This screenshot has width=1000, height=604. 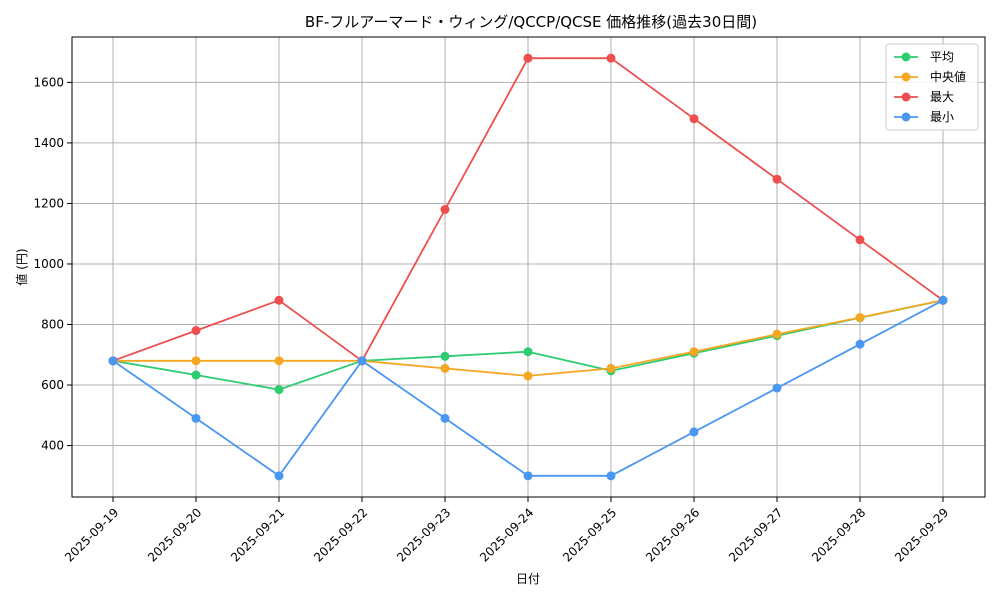 What do you see at coordinates (942, 57) in the screenshot?
I see `legend-label: 平均` at bounding box center [942, 57].